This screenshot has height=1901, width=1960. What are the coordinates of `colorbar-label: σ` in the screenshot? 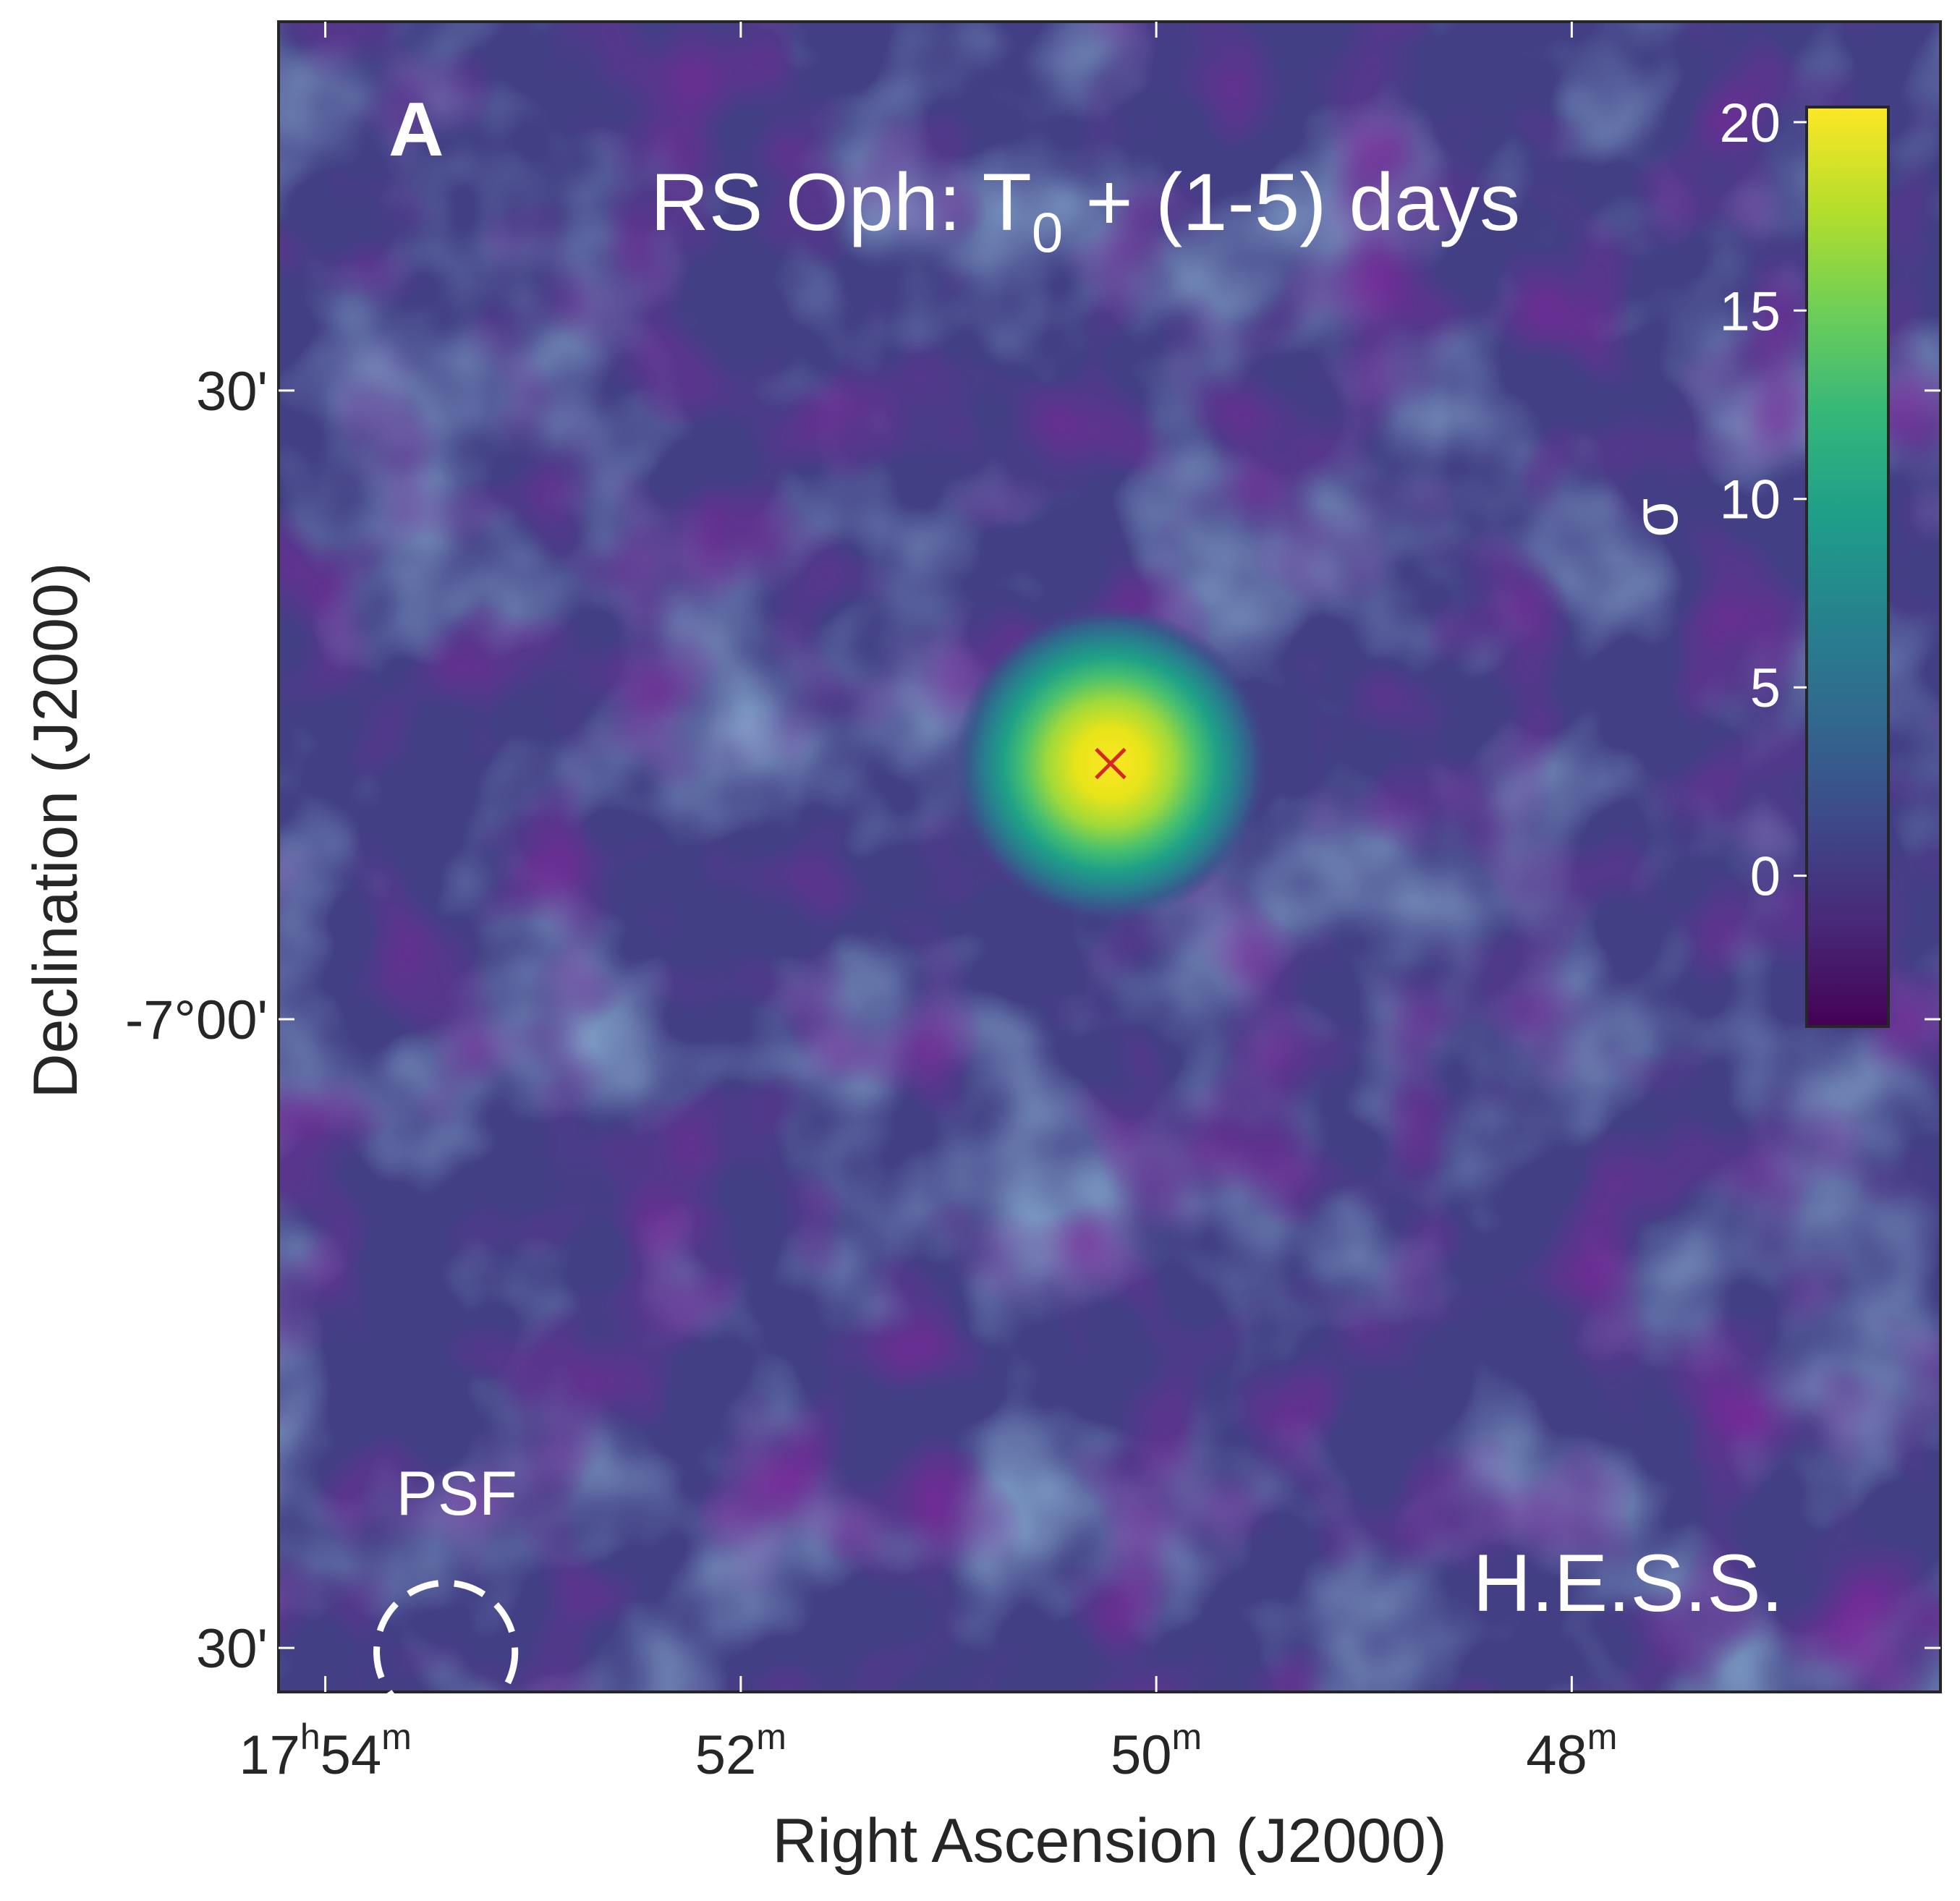 It's located at (1655, 517).